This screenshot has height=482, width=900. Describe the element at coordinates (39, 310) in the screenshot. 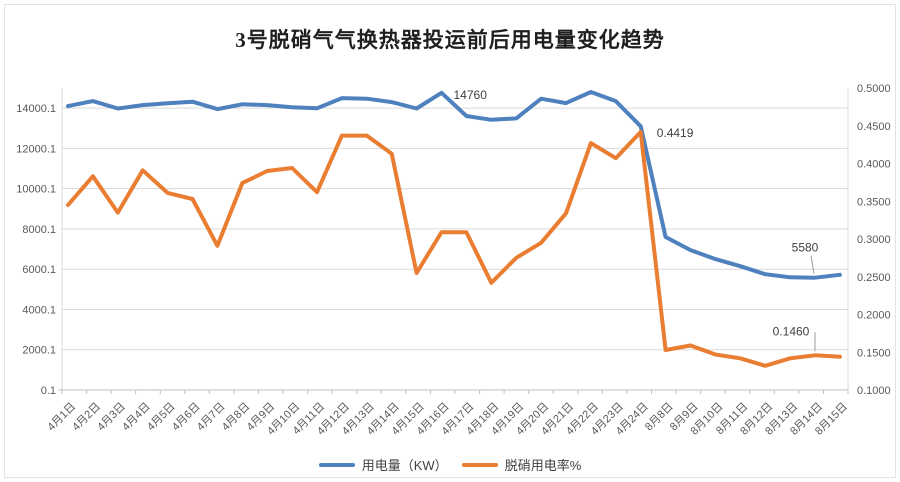

I see `y-axis-label-left: 4000.1` at that location.